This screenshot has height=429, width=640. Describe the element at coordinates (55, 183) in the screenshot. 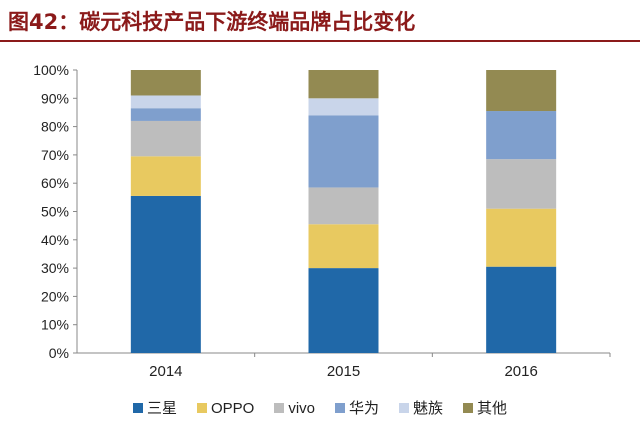

I see `y-tick-label: 60%` at that location.